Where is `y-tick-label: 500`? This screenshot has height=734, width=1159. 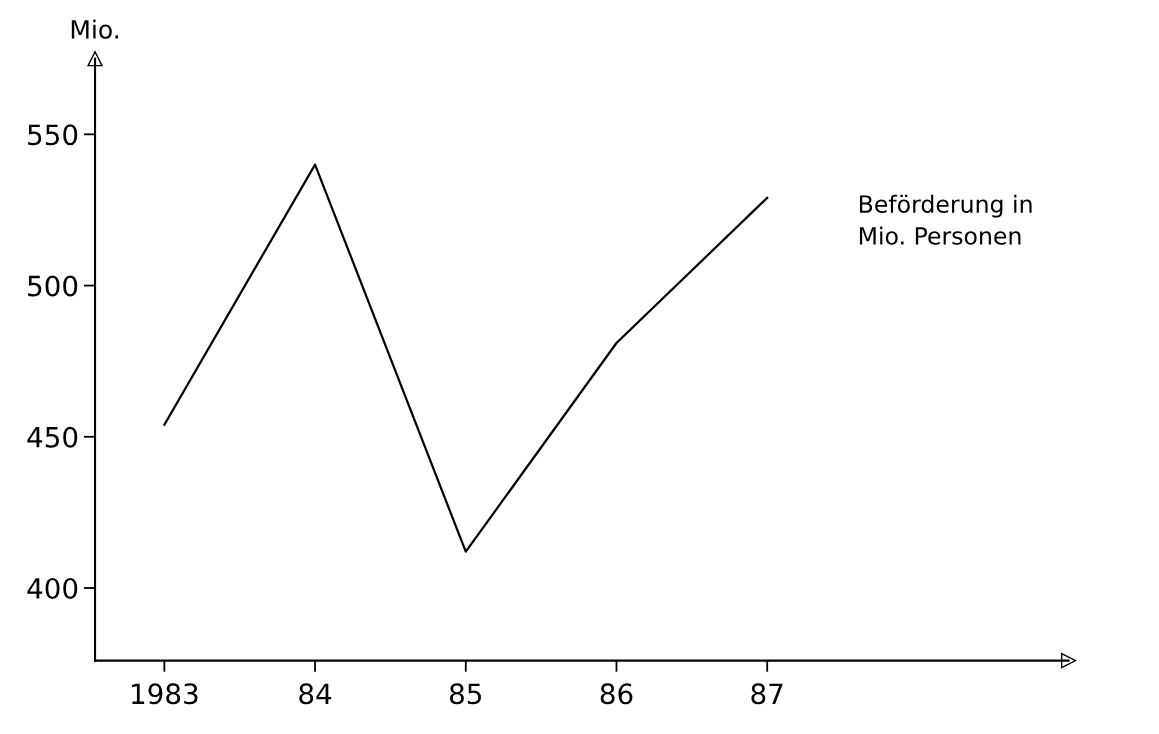 y-tick-label: 500 is located at coordinates (53, 286).